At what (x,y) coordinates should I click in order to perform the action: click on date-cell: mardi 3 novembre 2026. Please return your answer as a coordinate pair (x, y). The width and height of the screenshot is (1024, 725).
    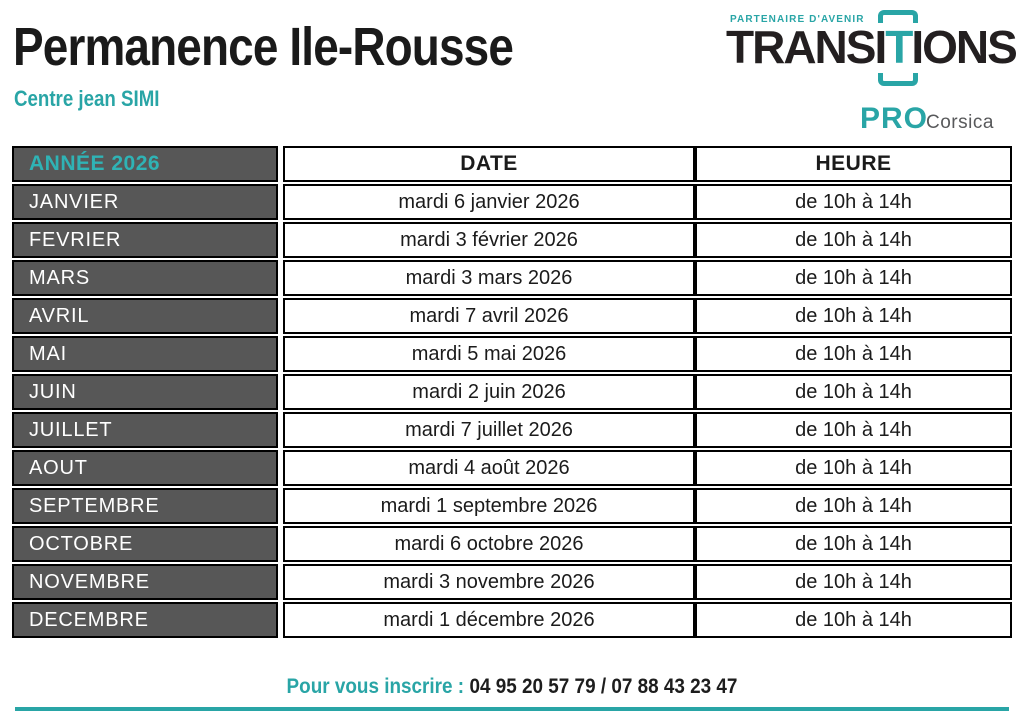
    Looking at the image, I should click on (489, 582).